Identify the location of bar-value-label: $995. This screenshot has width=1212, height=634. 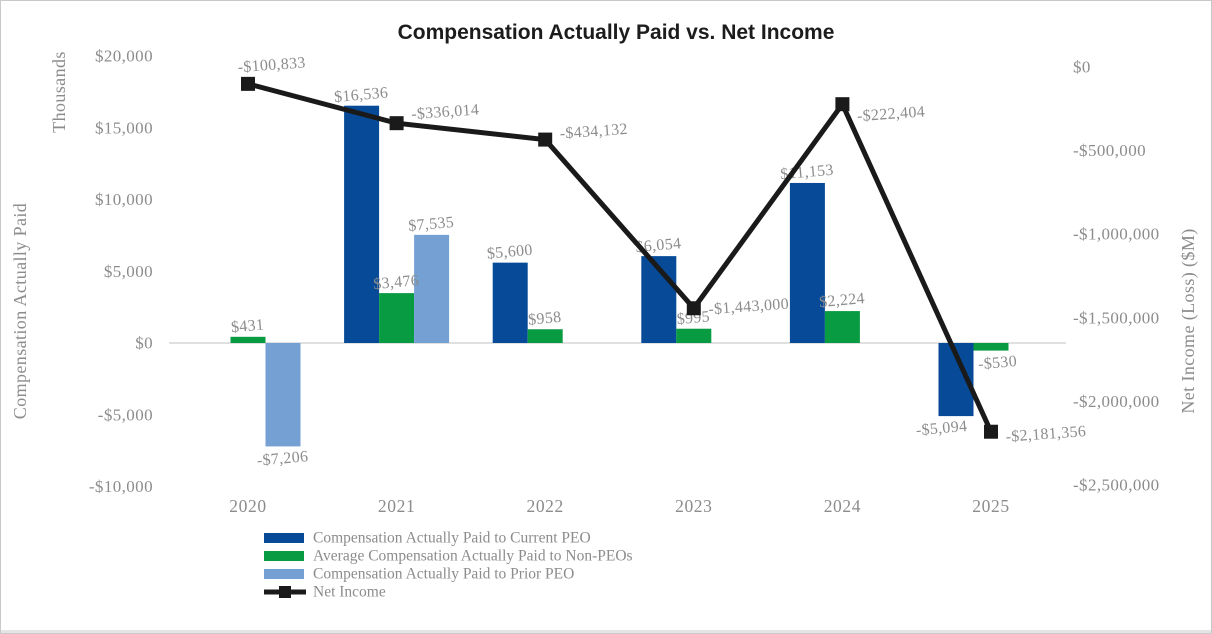
(693, 318).